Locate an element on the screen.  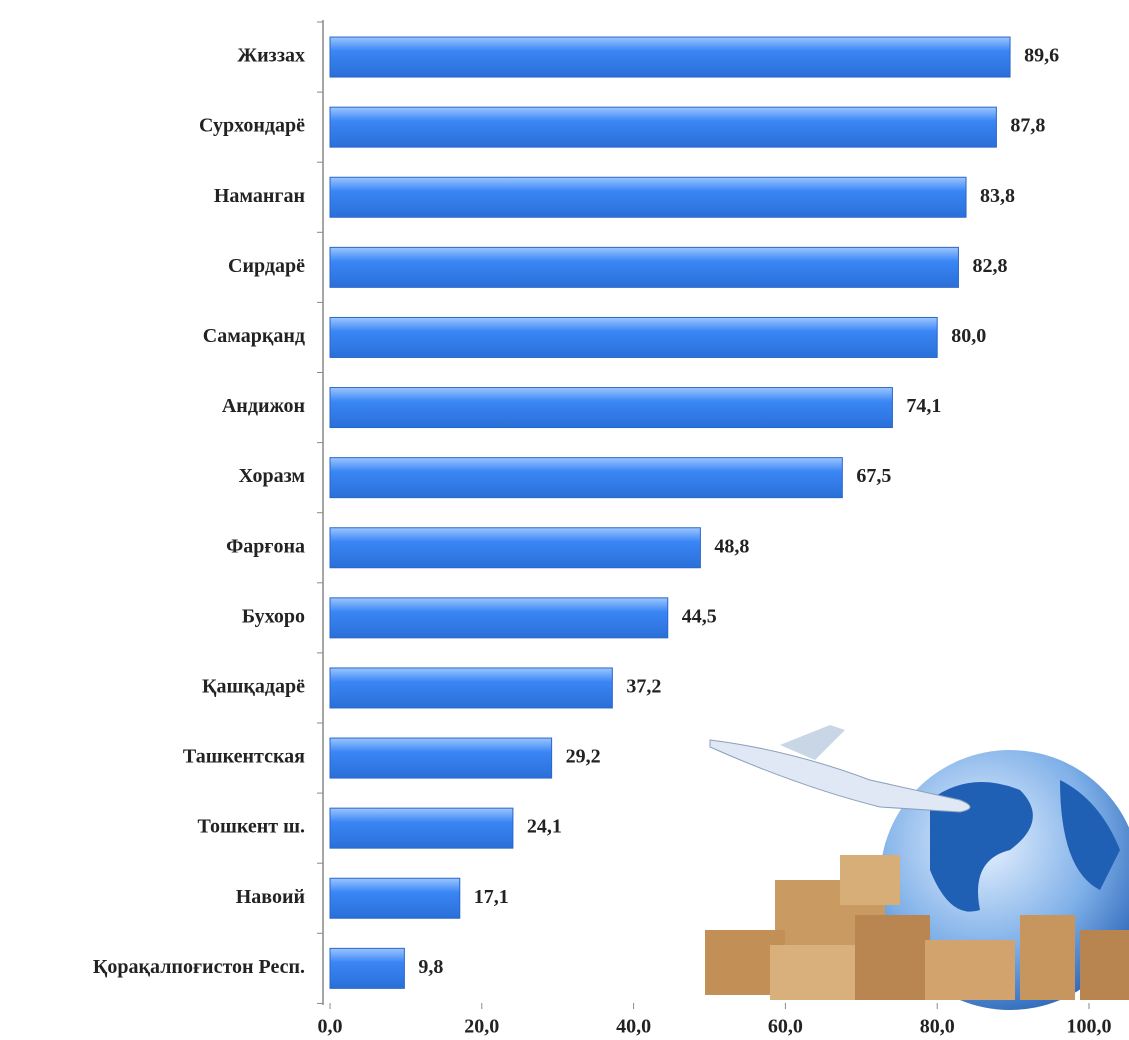
x-tick-label: 0,0 is located at coordinates (330, 1027).